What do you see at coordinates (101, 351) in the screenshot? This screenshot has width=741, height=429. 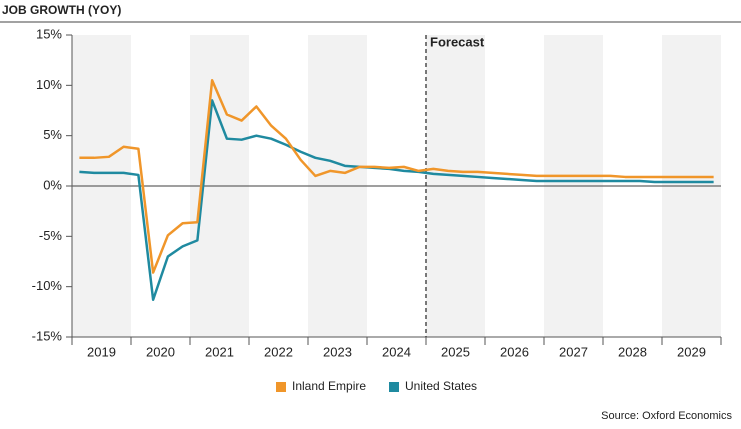 I see `x-tick-label: 2019` at bounding box center [101, 351].